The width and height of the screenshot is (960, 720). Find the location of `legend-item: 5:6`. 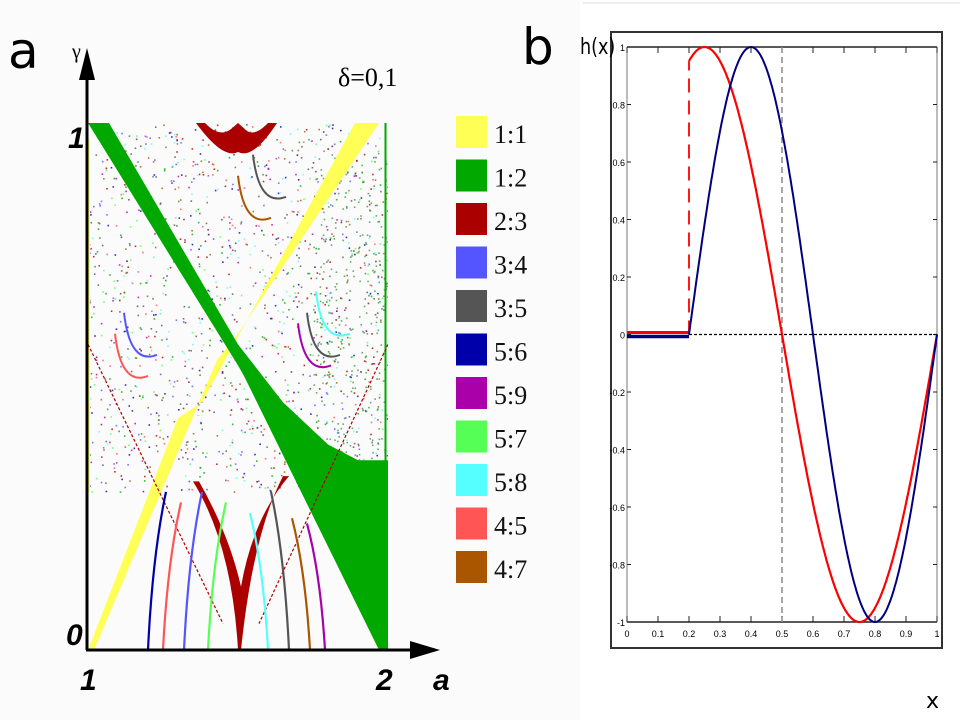

legend-item: 5:6 is located at coordinates (491, 350).